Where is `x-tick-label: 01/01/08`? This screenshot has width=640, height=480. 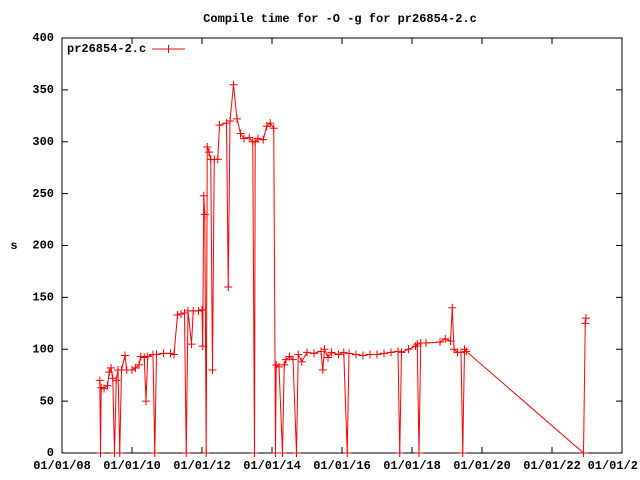 x-tick-label: 01/01/08 is located at coordinates (62, 466).